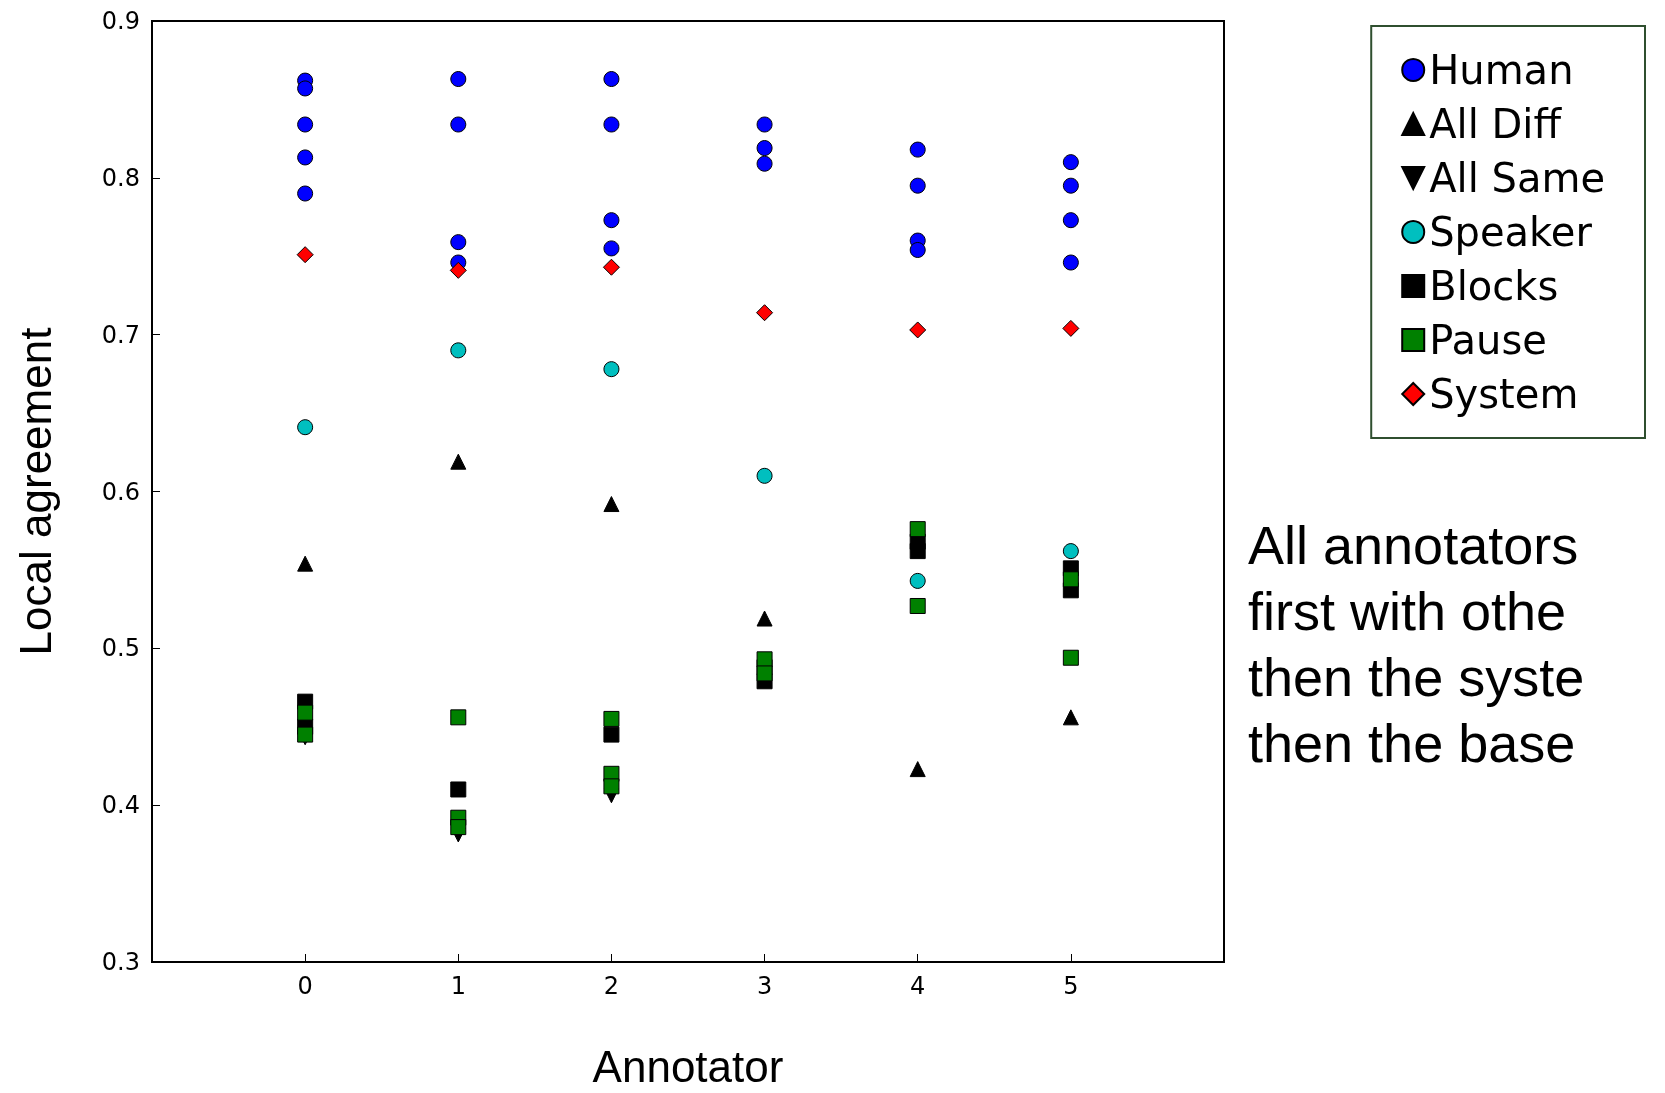  I want to click on text: All annotators first with othe then the syste then the base, so click(1416, 644).